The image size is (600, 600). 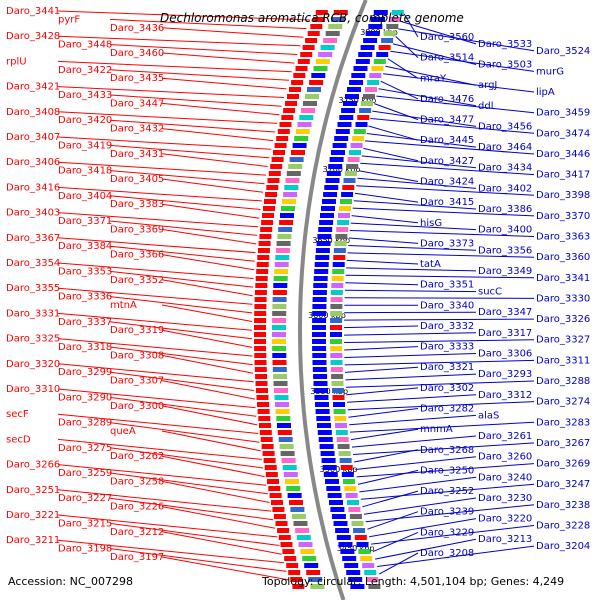 What do you see at coordinates (505, 147) in the screenshot?
I see `gene-label-right: Daro_3464` at bounding box center [505, 147].